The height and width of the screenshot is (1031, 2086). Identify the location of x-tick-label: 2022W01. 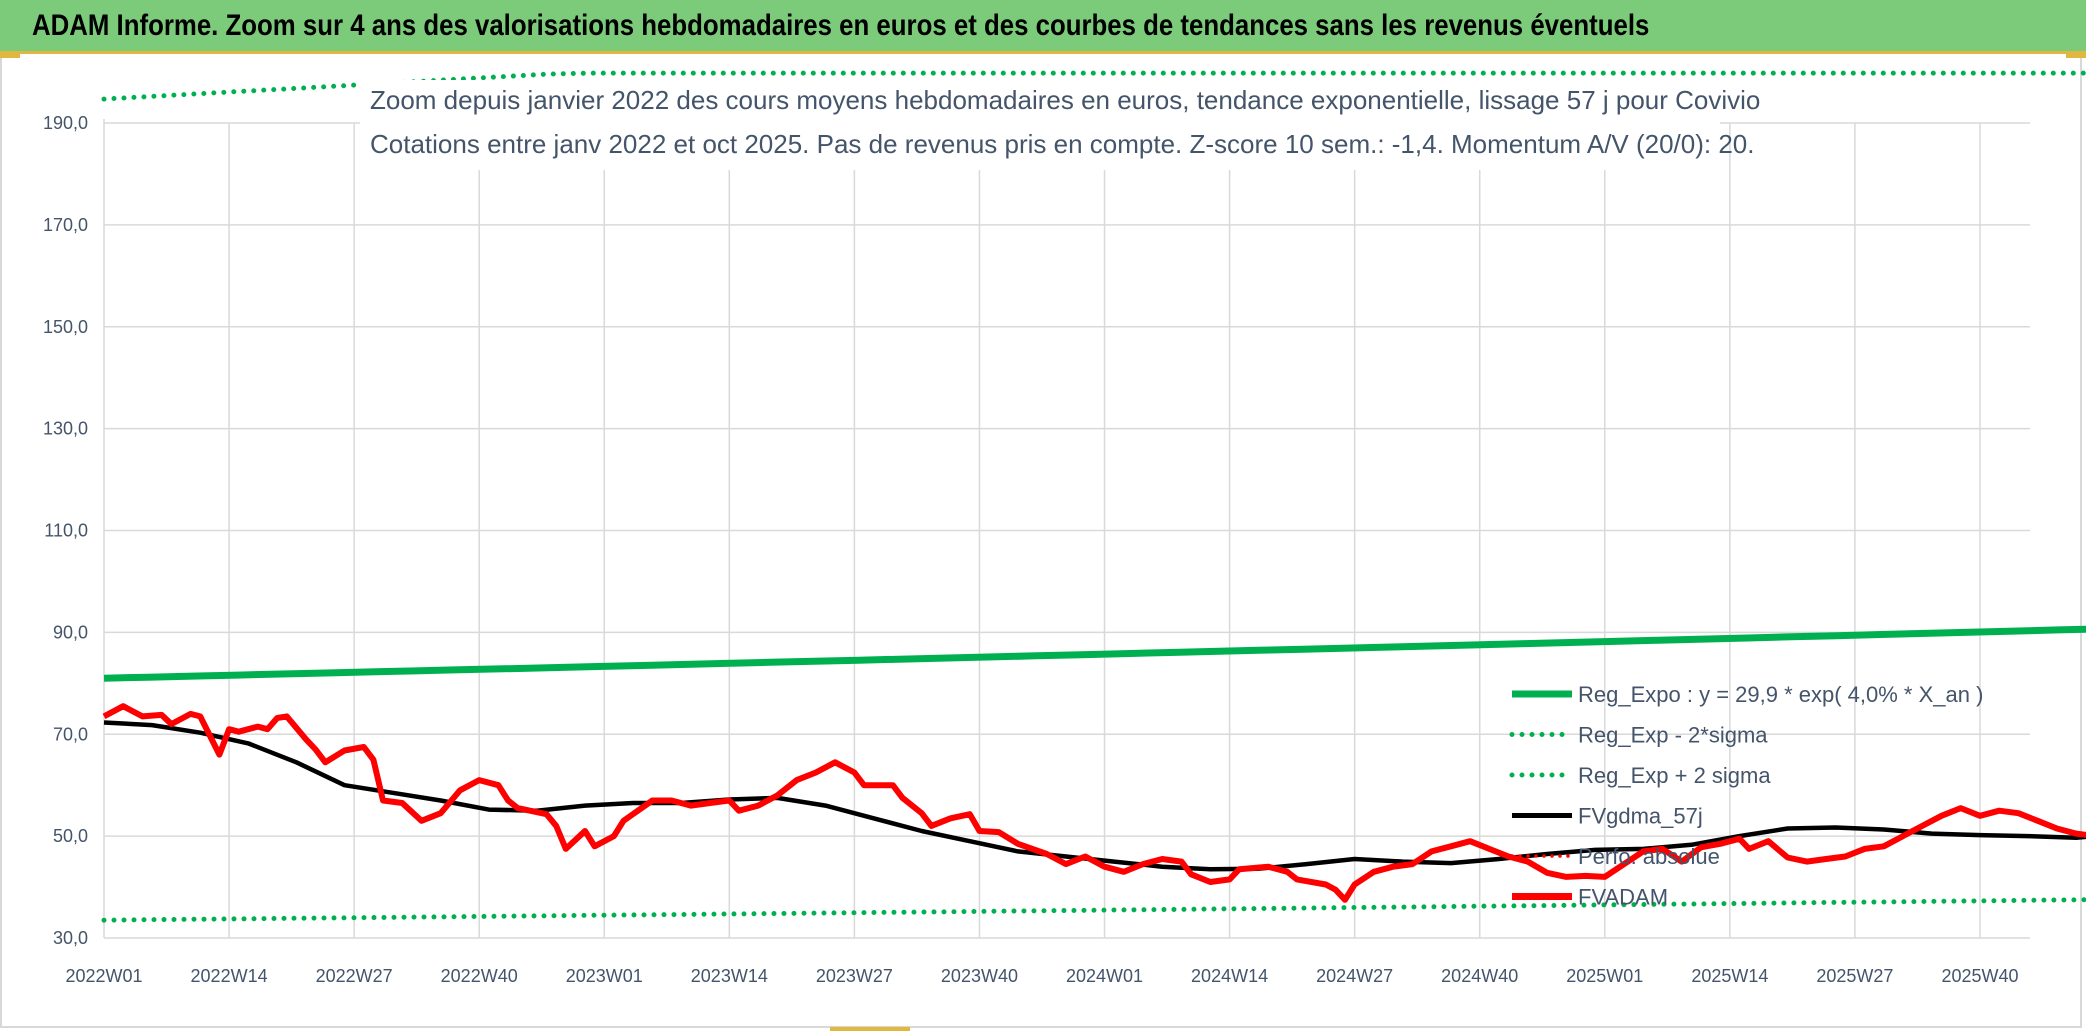
(103, 976).